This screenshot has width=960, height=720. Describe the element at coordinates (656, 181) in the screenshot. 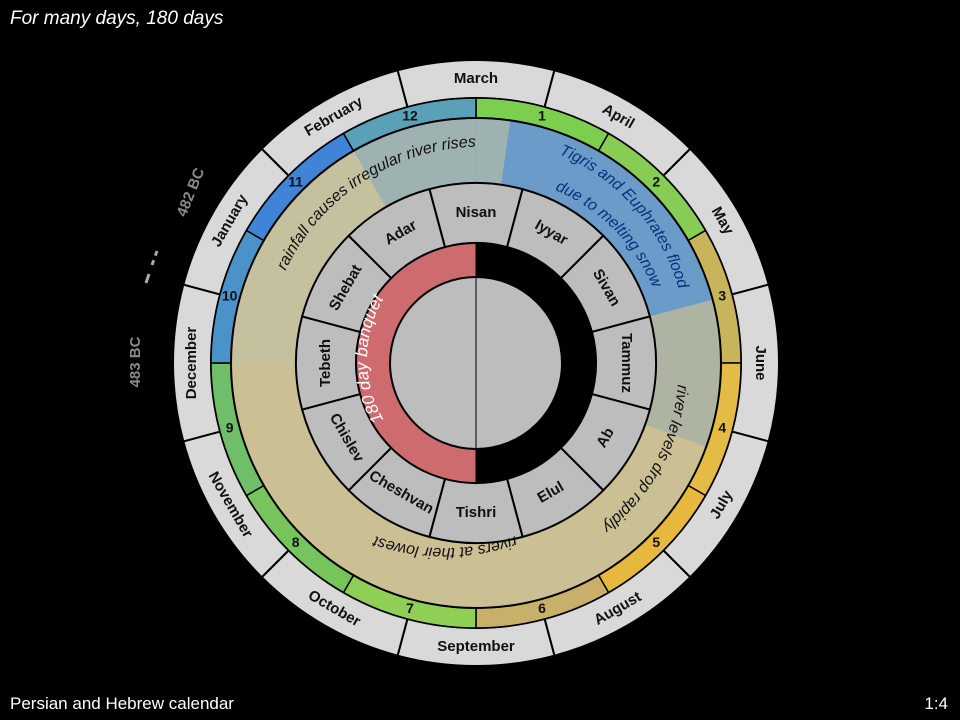

I see `month-number-2: 2` at that location.